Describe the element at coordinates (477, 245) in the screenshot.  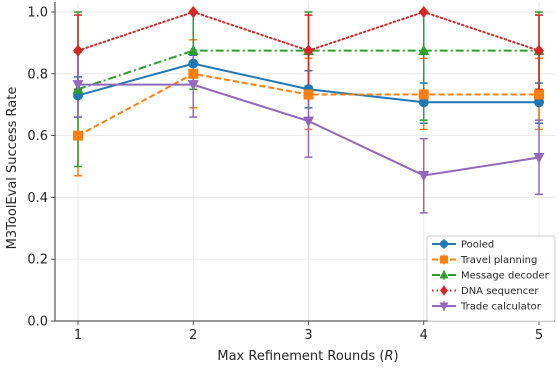
I see `legend-label: Pooled` at that location.